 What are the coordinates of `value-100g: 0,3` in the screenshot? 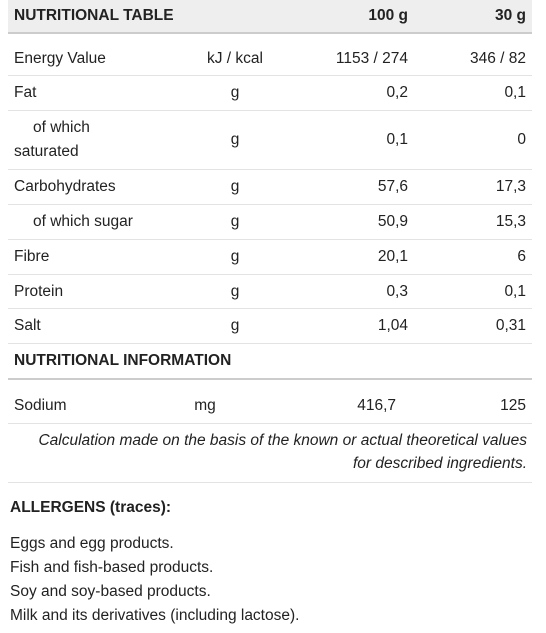 It's located at (397, 291).